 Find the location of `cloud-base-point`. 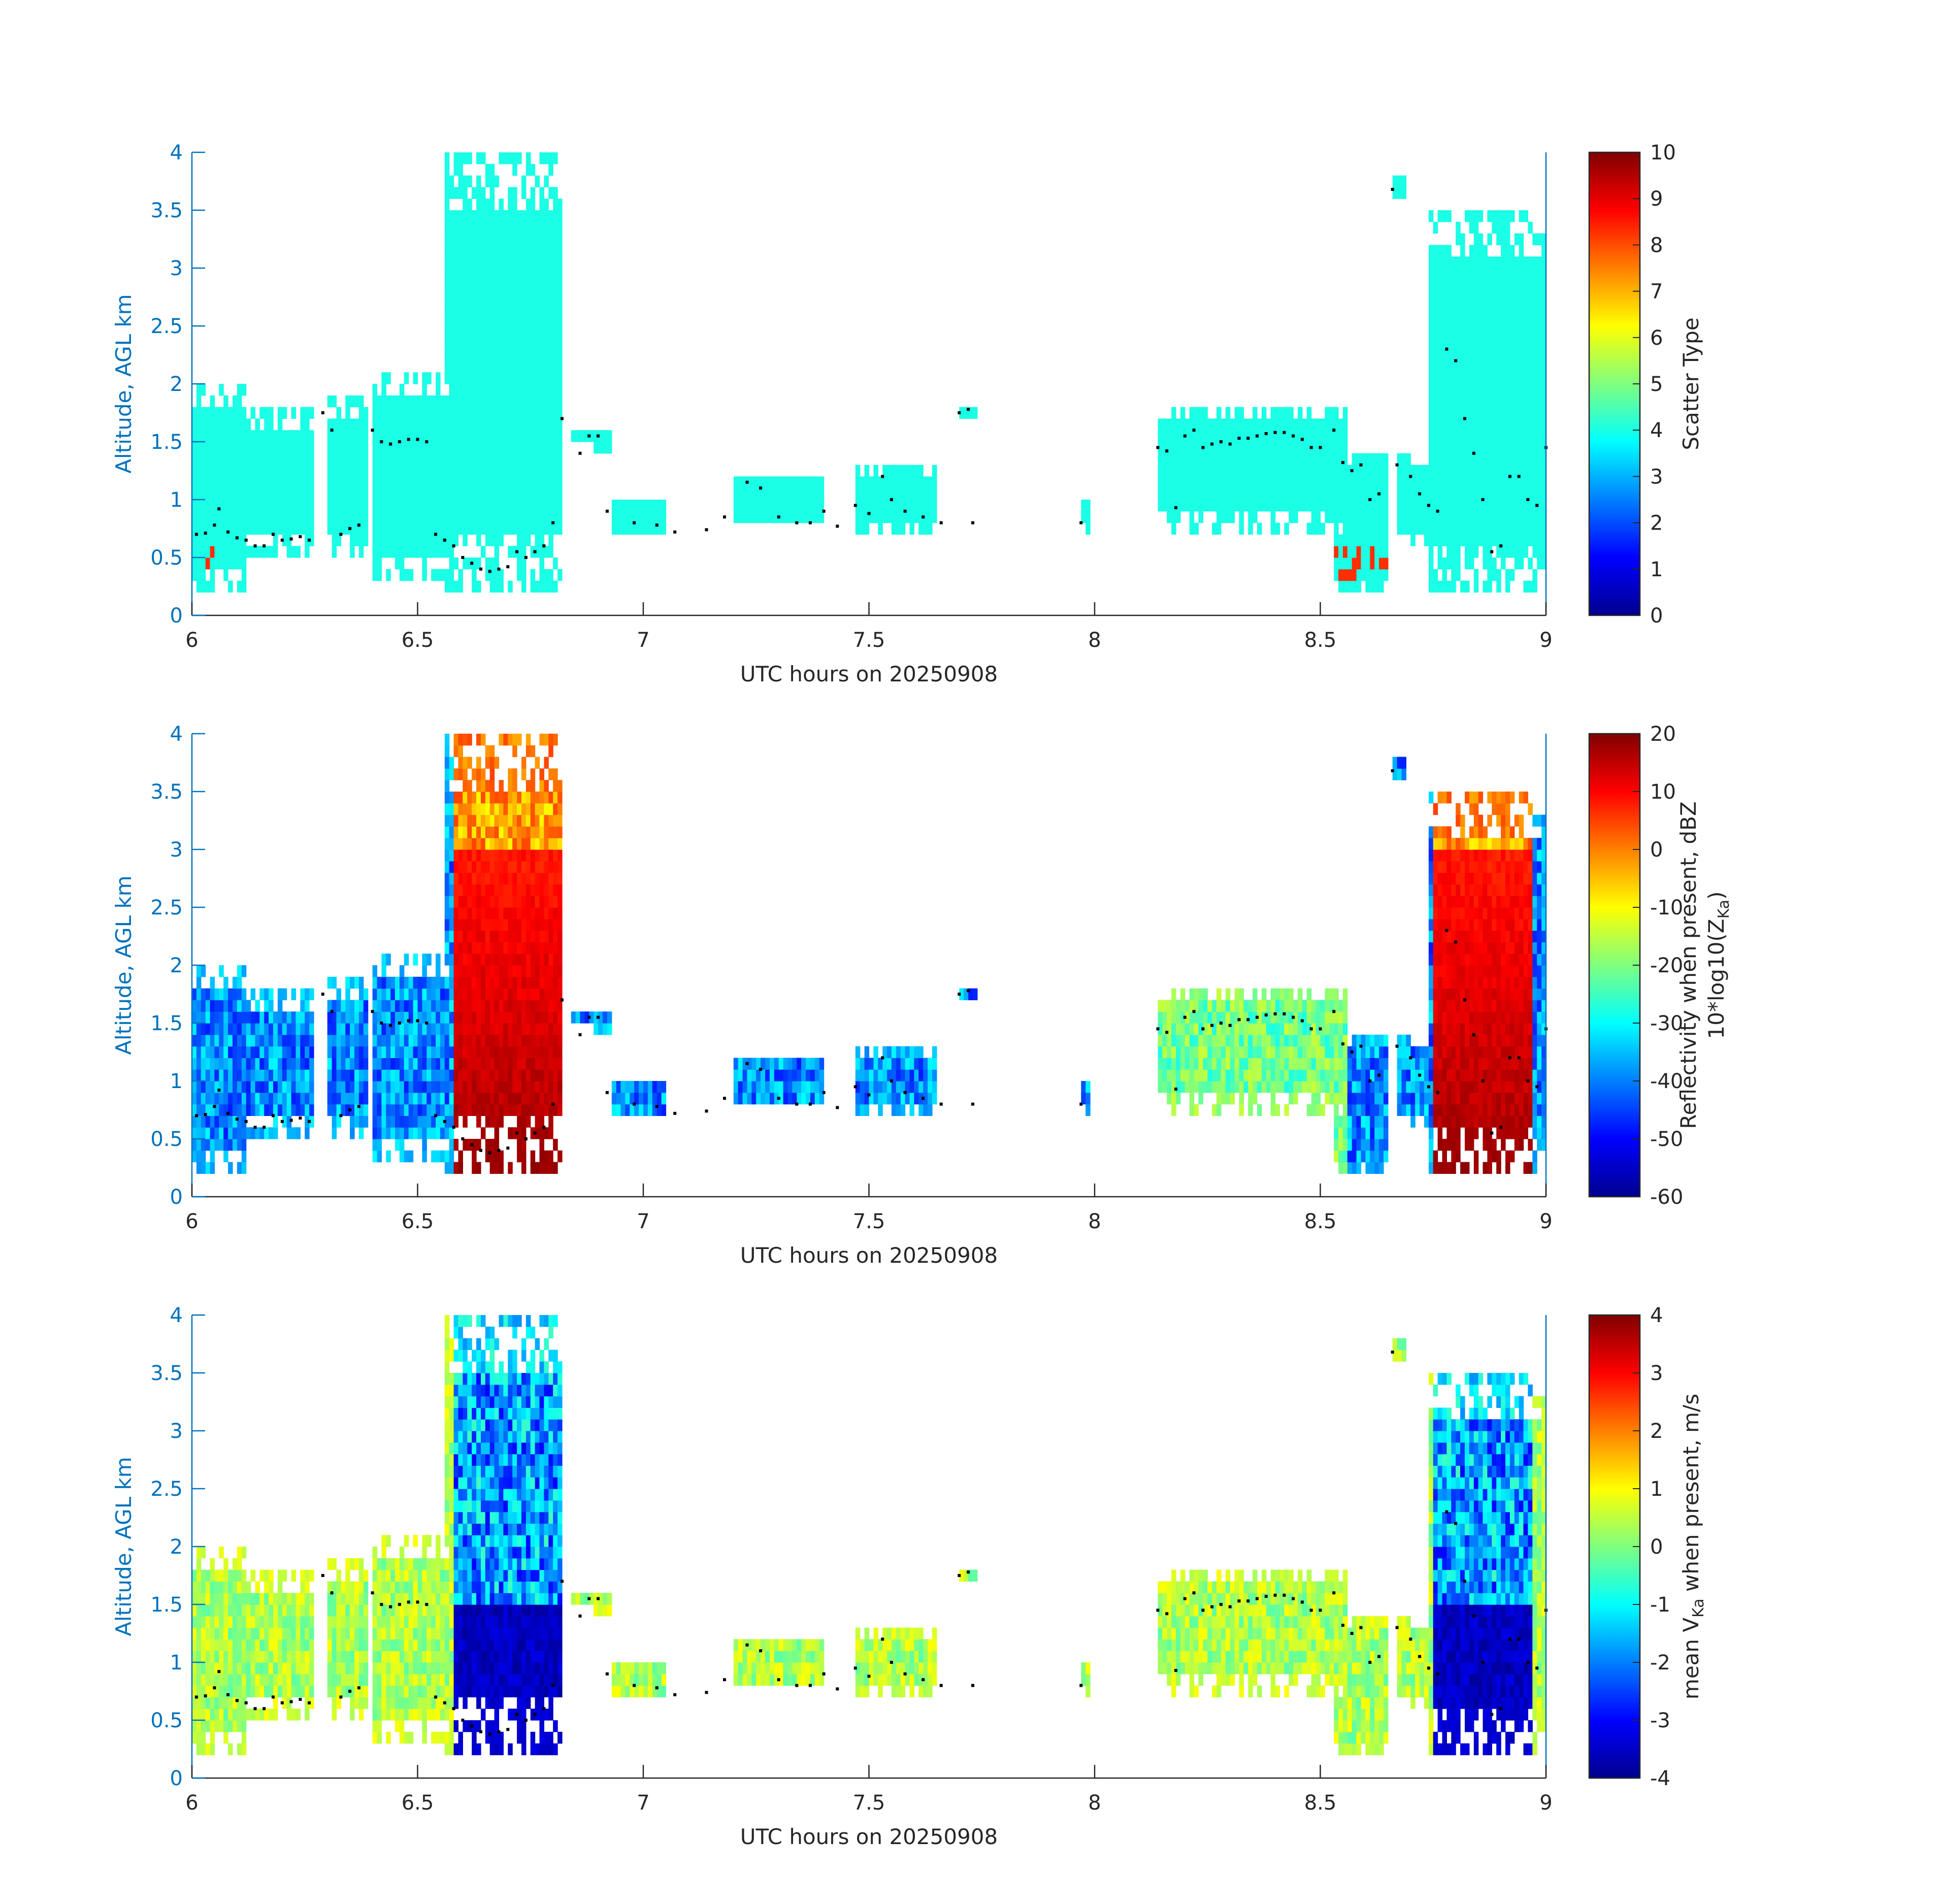

cloud-base-point is located at coordinates (196, 535).